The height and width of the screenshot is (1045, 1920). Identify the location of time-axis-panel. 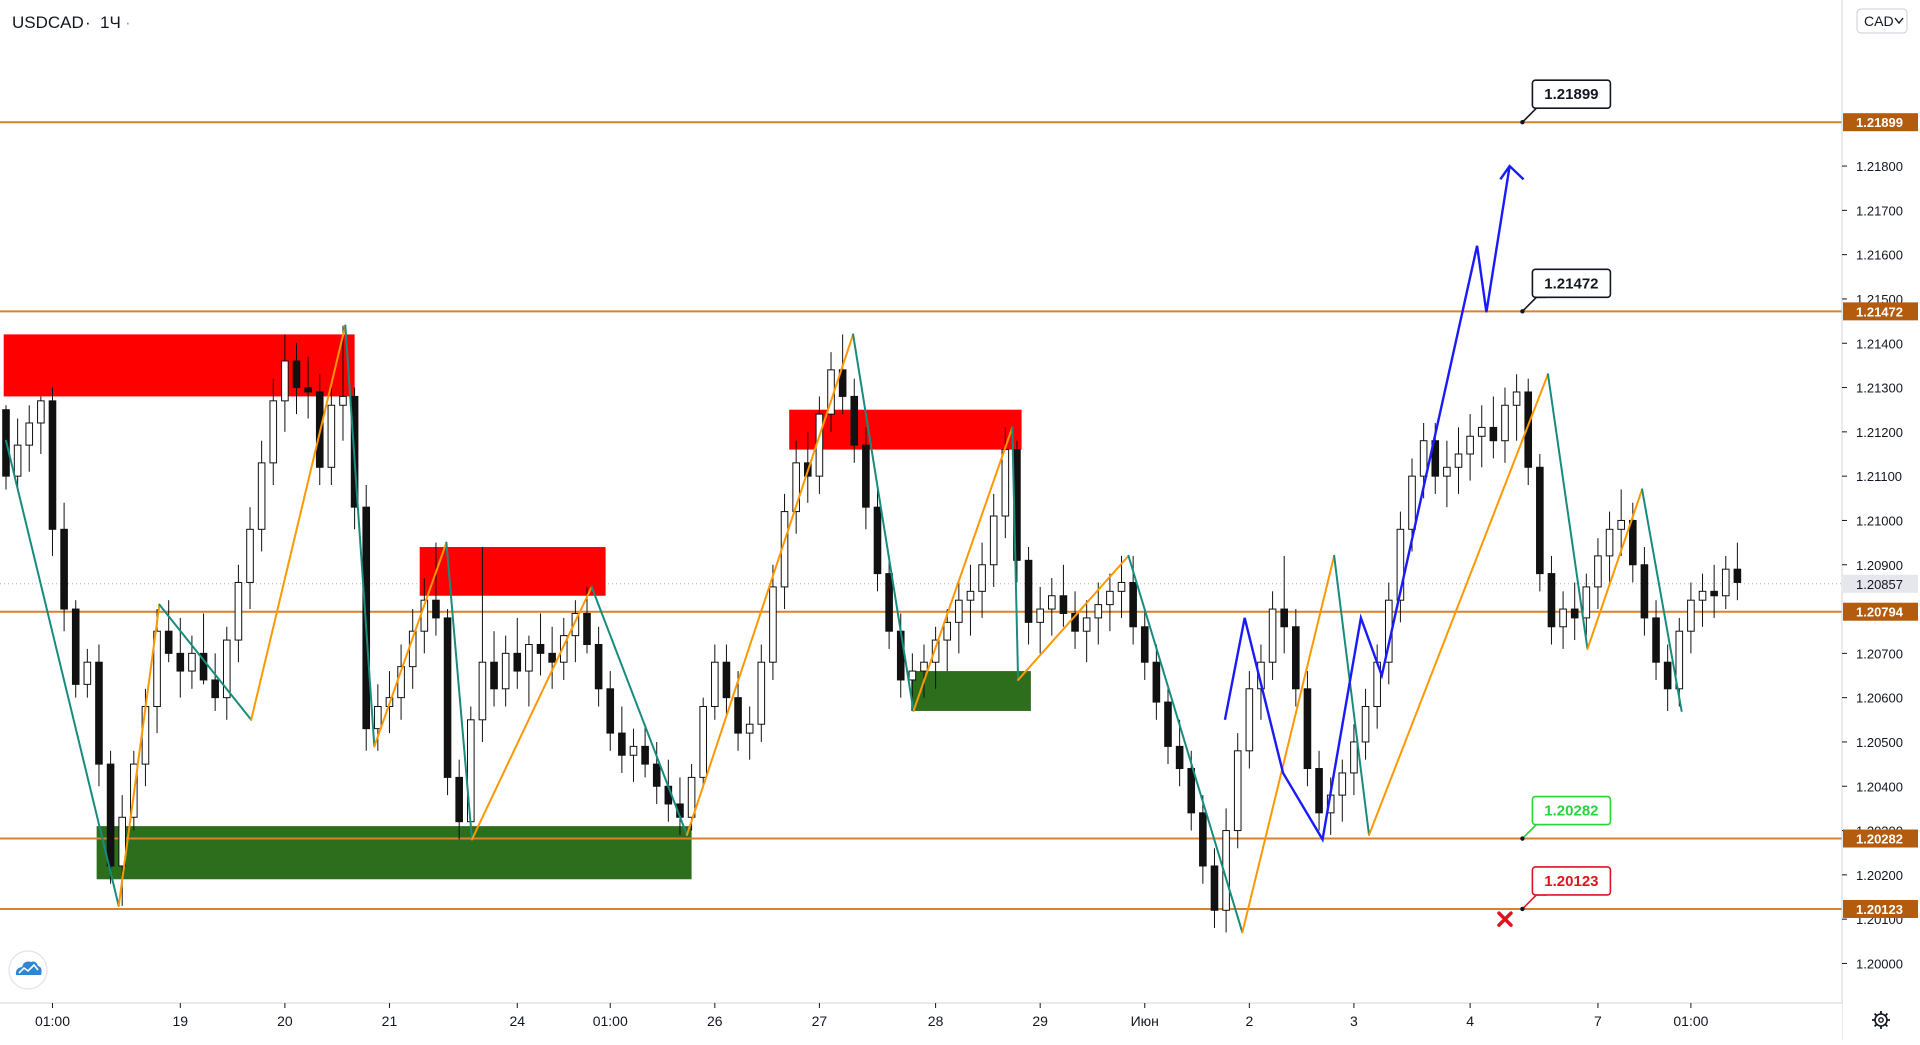
(921, 1021).